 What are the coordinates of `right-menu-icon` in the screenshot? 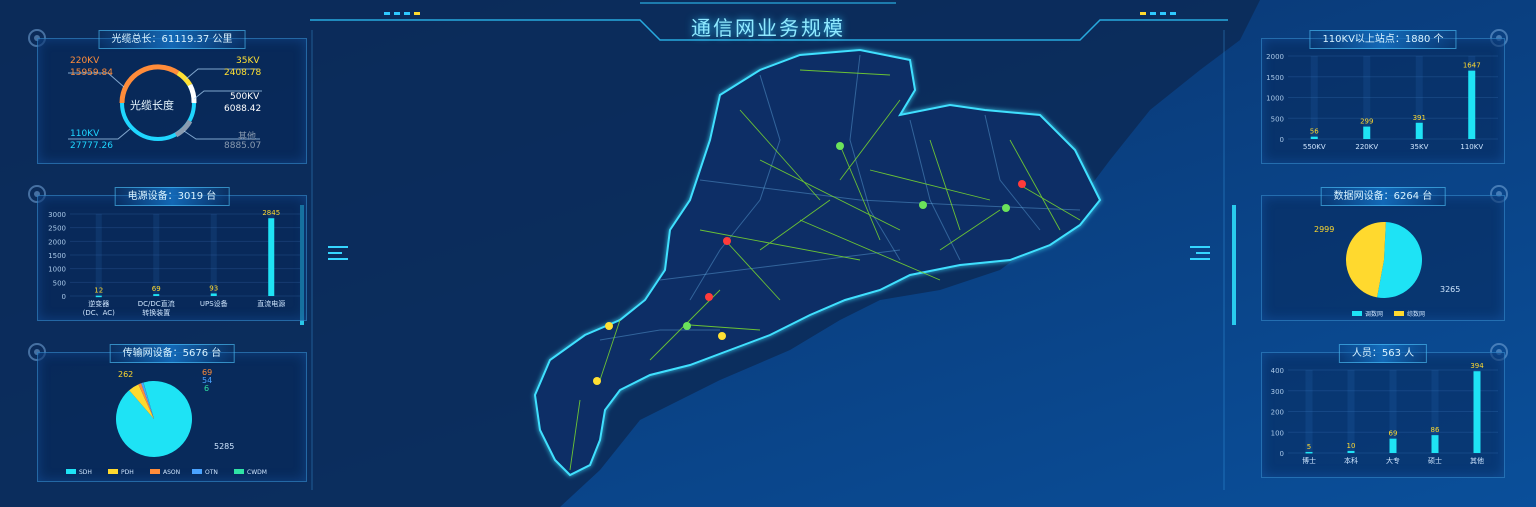 It's located at (1200, 253).